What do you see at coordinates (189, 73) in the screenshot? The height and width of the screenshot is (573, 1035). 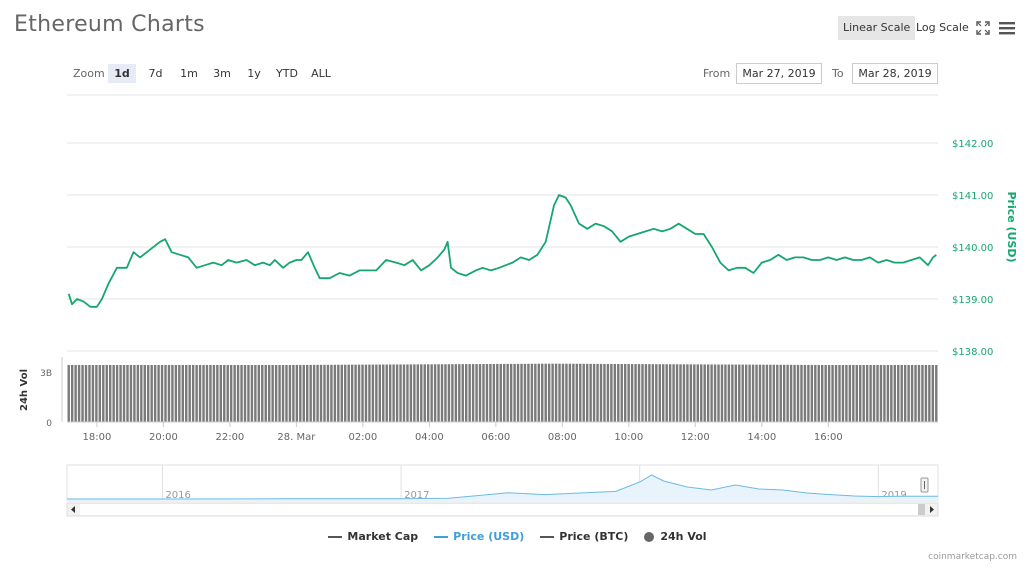 I see `zoom-button-1m: 1m` at bounding box center [189, 73].